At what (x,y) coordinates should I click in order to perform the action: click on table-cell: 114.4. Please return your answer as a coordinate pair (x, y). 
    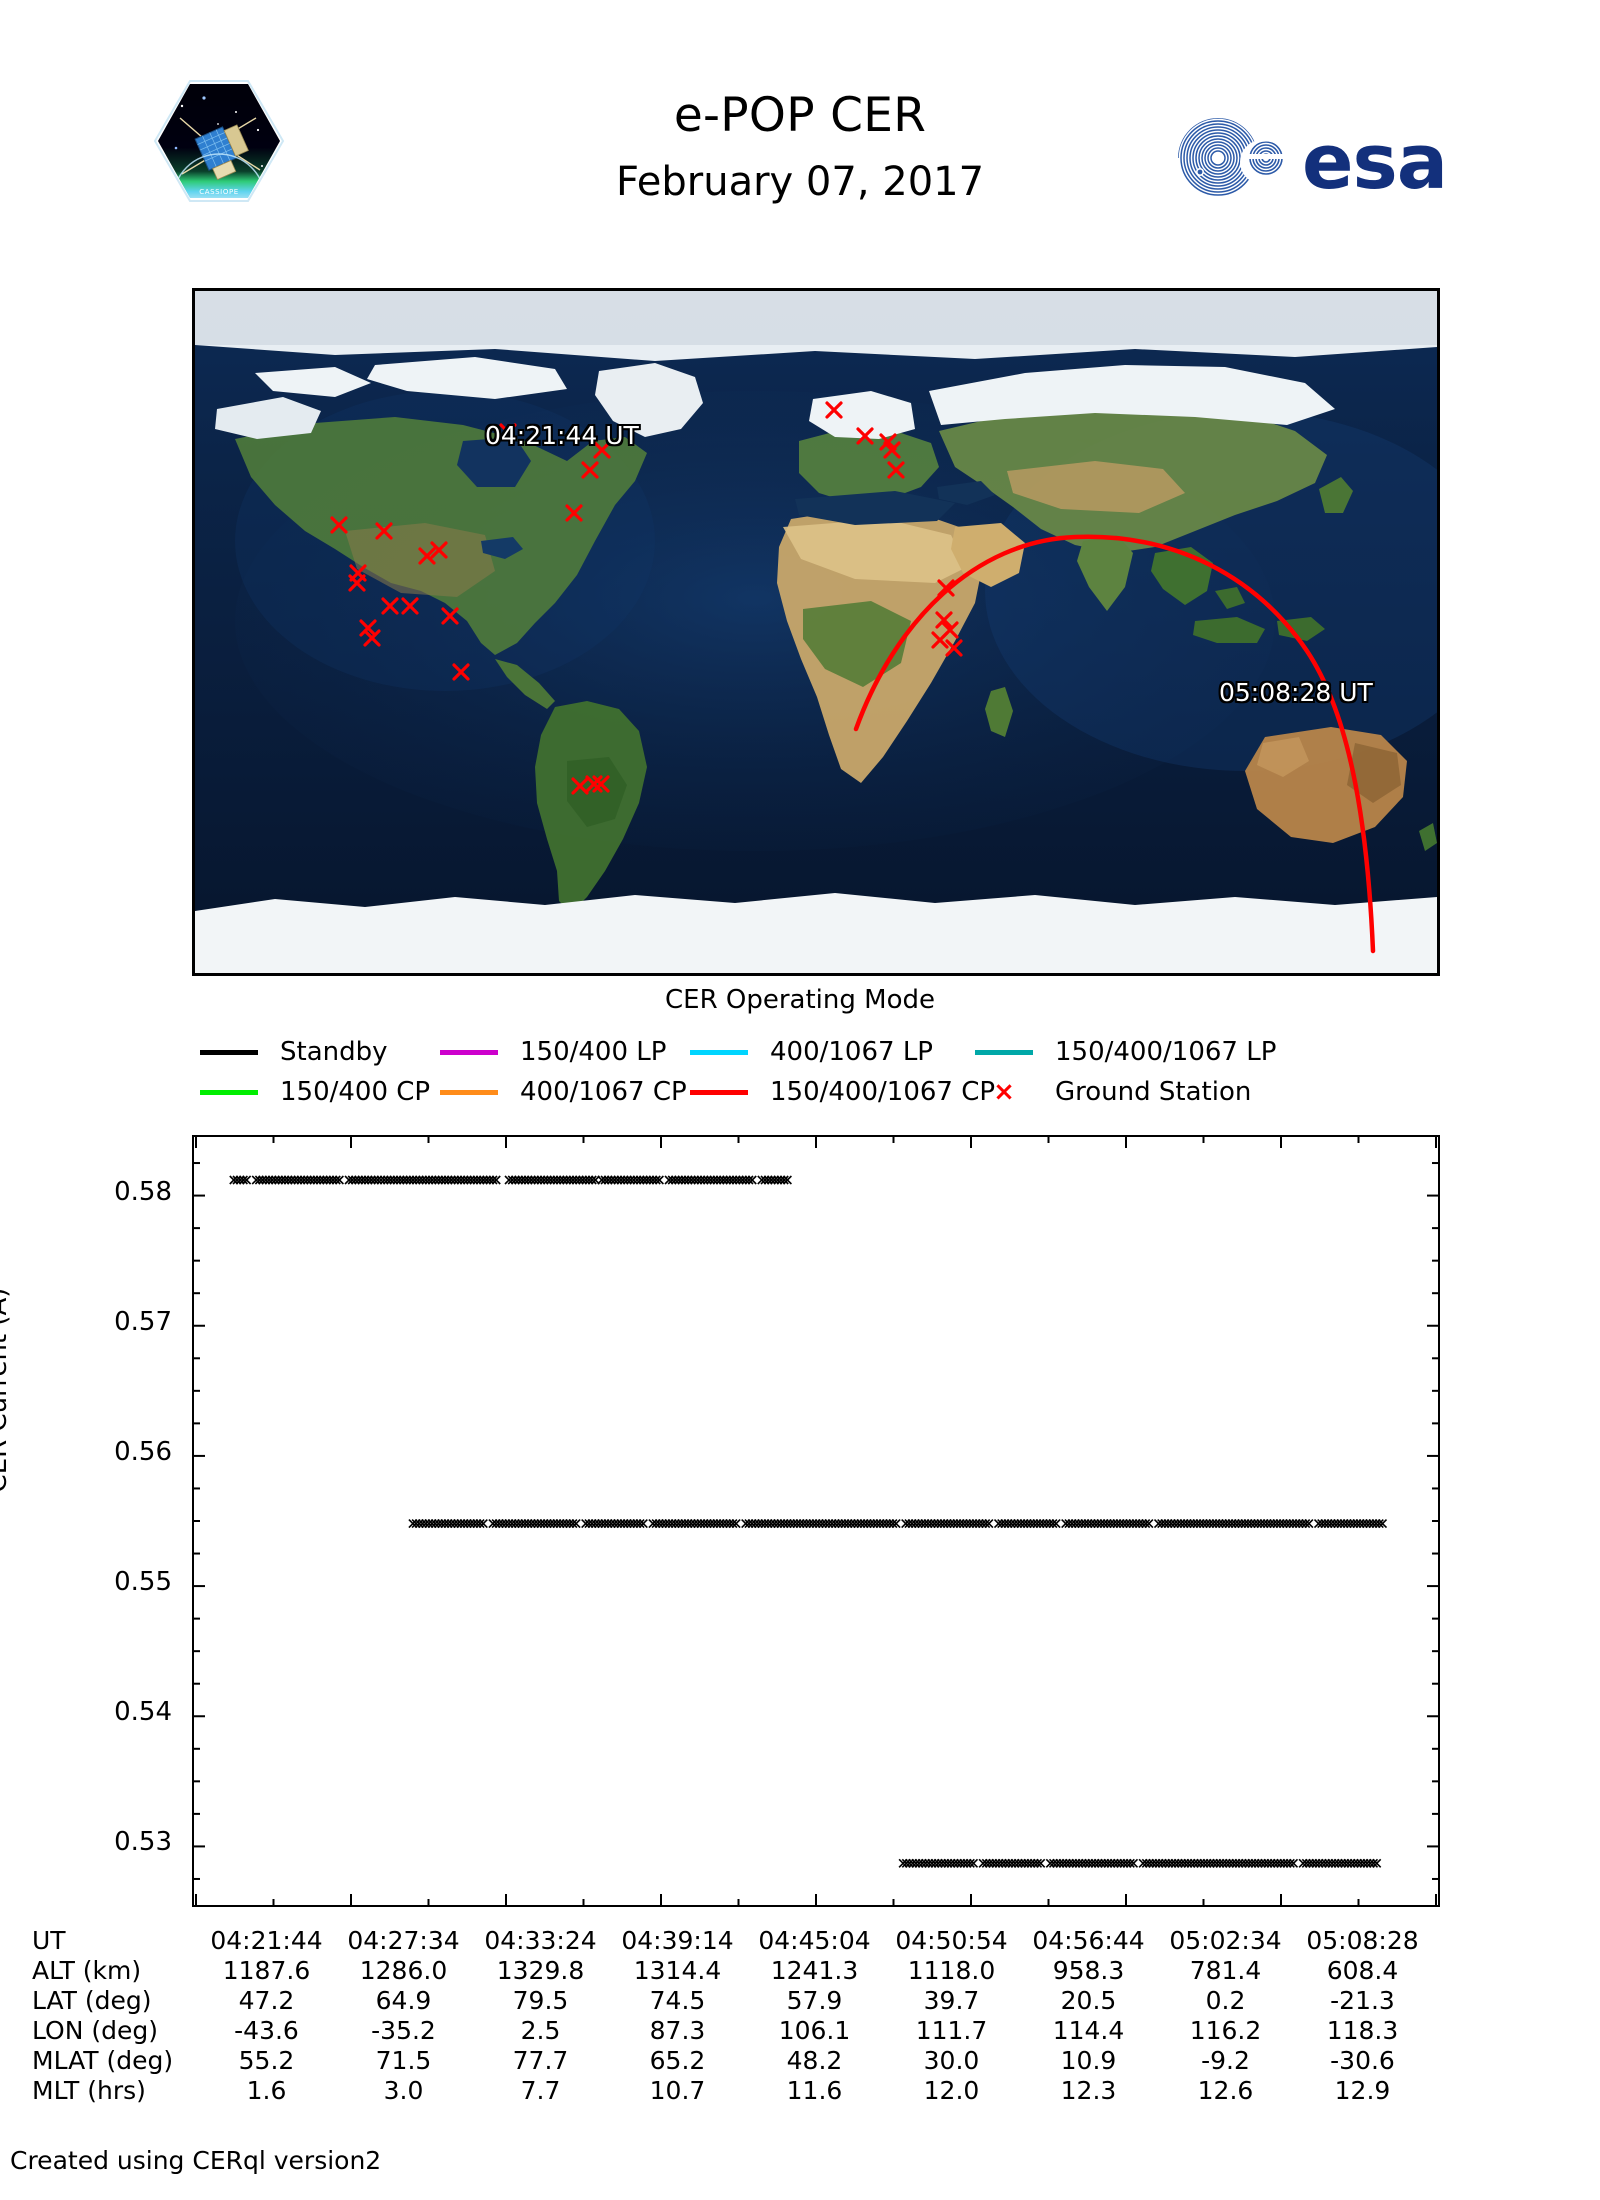
    Looking at the image, I should click on (1088, 2030).